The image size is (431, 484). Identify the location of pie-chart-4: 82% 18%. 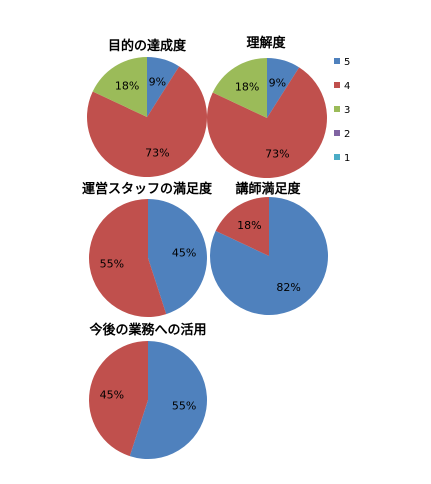
(269, 256).